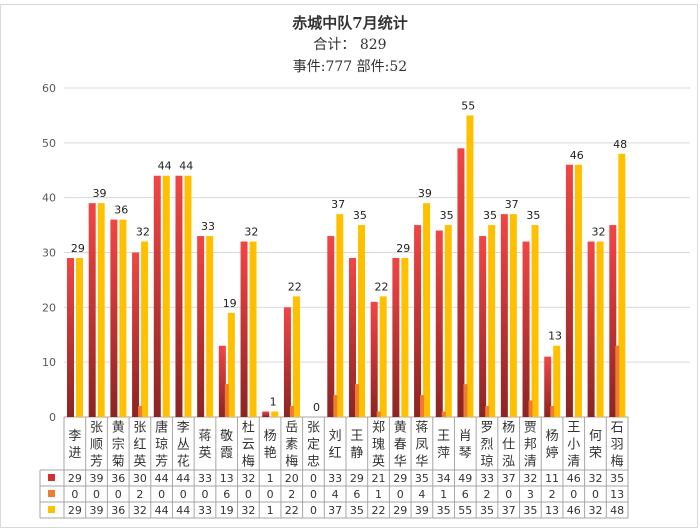  What do you see at coordinates (183, 445) in the screenshot?
I see `category-label: 李丛花` at bounding box center [183, 445].